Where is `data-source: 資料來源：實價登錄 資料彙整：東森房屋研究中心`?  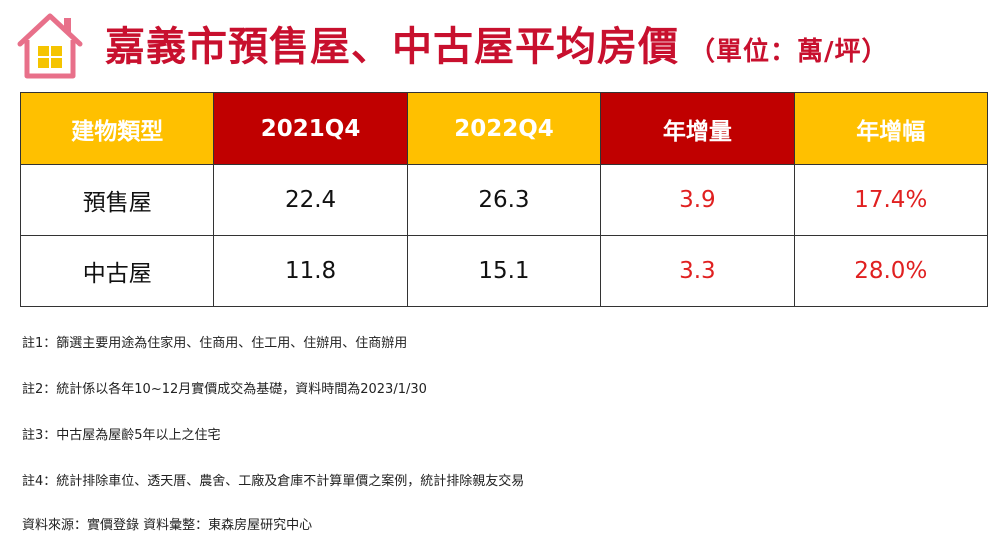
data-source: 資料來源：實價登錄 資料彙整：東森房屋研究中心 is located at coordinates (167, 525).